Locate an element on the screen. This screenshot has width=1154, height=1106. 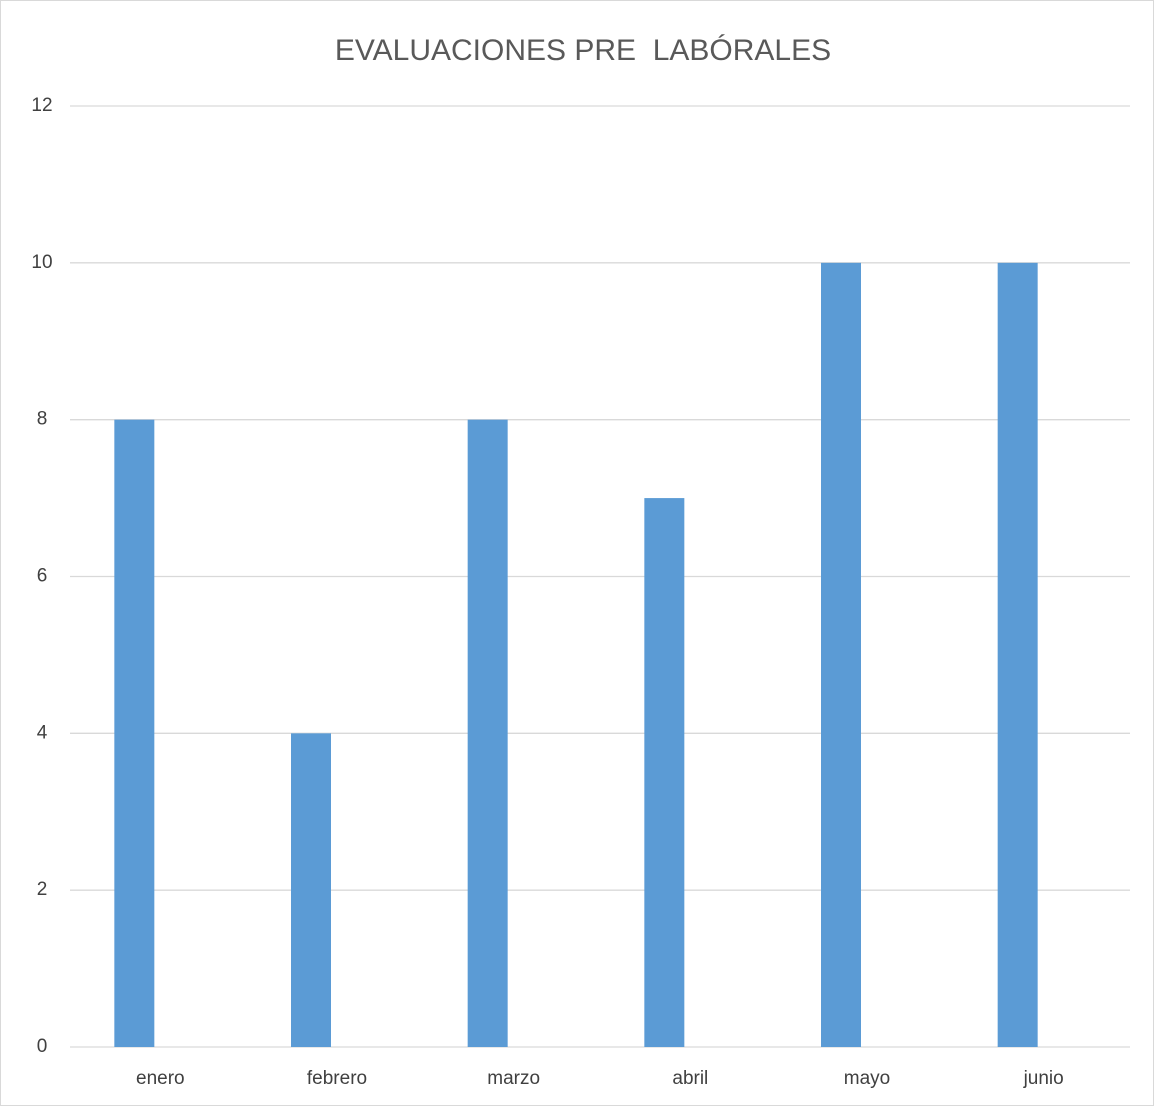
y-tick-label: 10 is located at coordinates (41, 262).